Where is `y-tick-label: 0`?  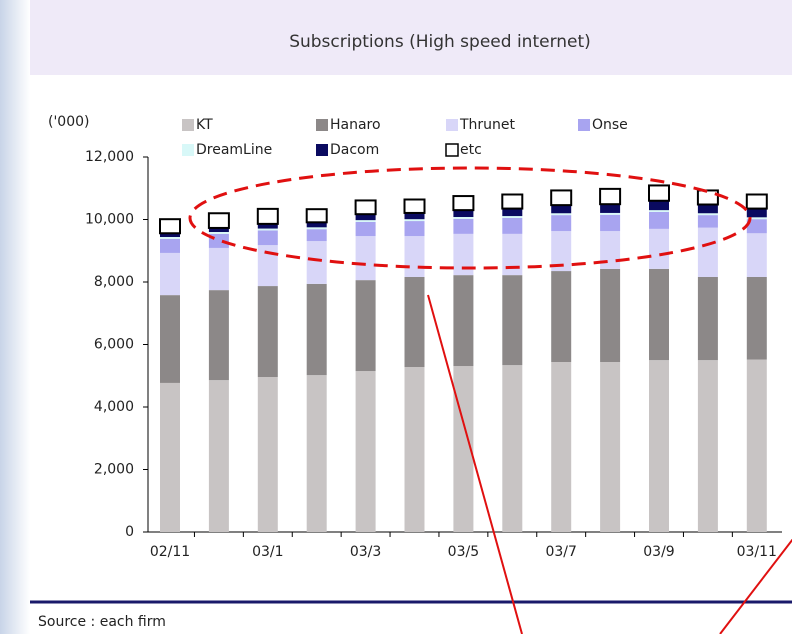 y-tick-label: 0 is located at coordinates (129, 532).